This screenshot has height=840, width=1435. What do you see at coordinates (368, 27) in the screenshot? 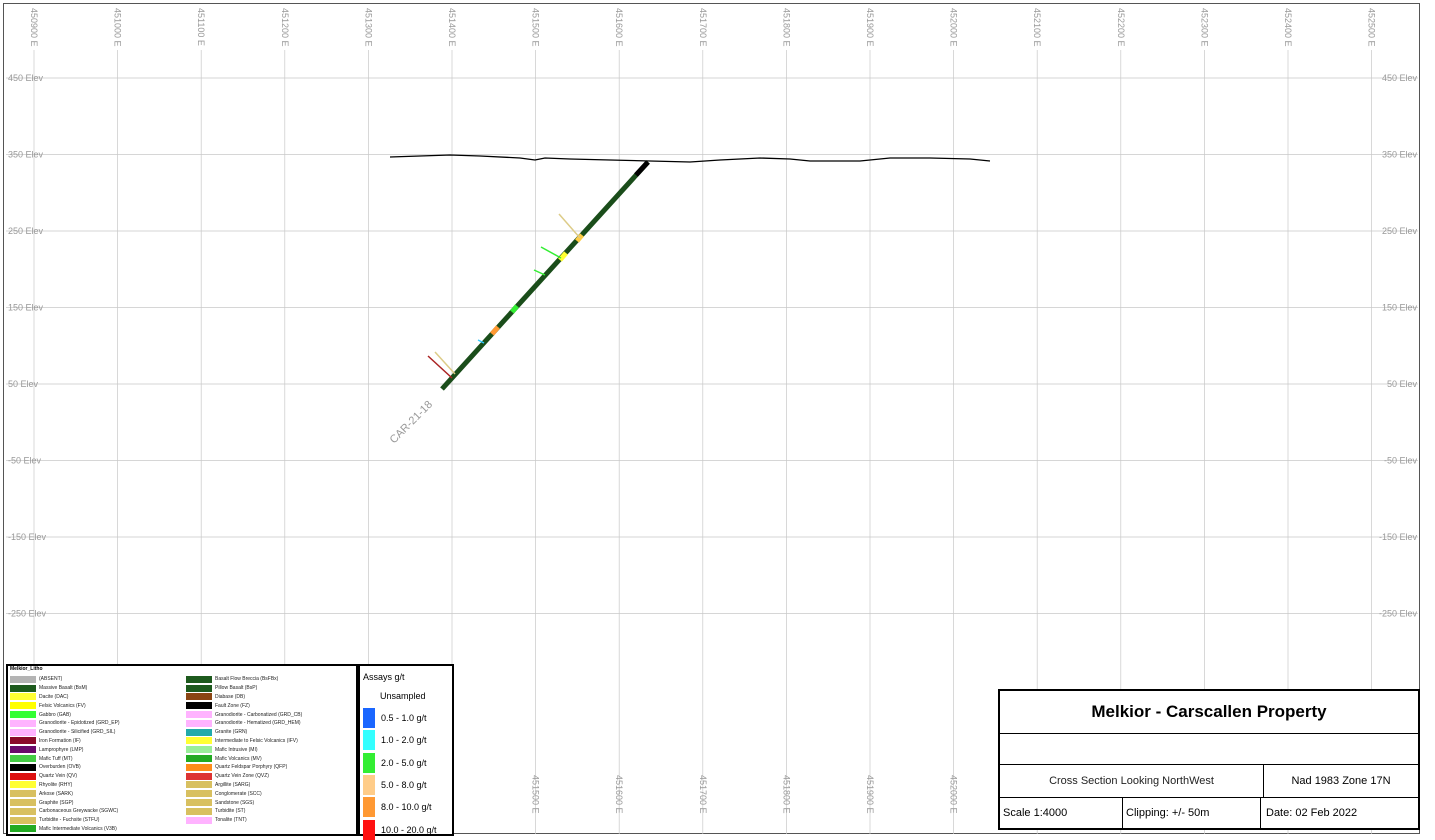
I see `easting-label: 451300 E` at bounding box center [368, 27].